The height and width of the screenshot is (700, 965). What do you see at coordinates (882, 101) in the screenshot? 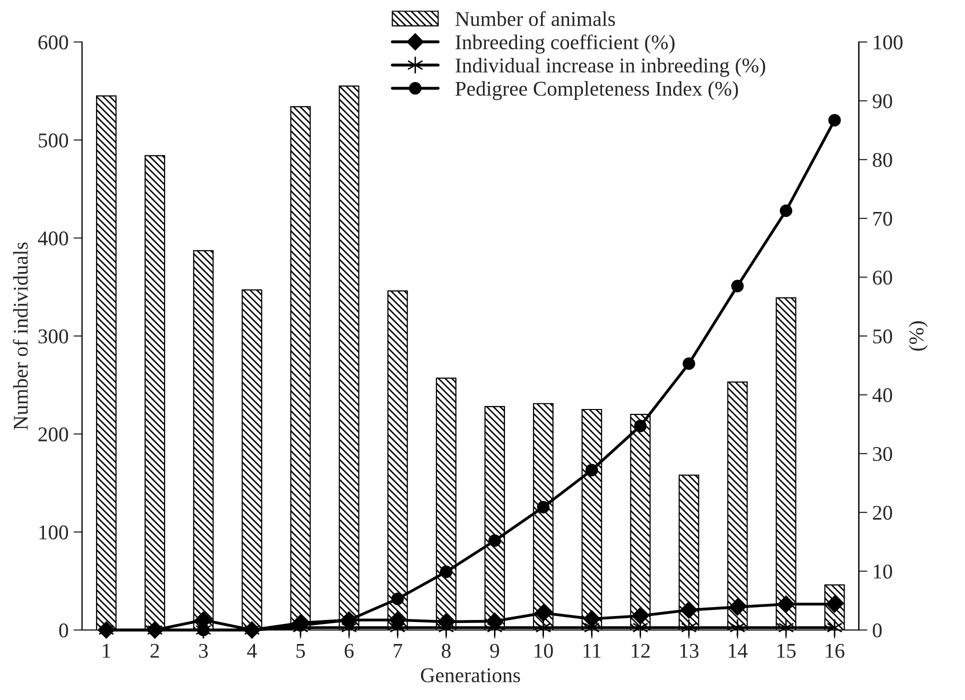
I see `y2-tick-label: 90` at bounding box center [882, 101].